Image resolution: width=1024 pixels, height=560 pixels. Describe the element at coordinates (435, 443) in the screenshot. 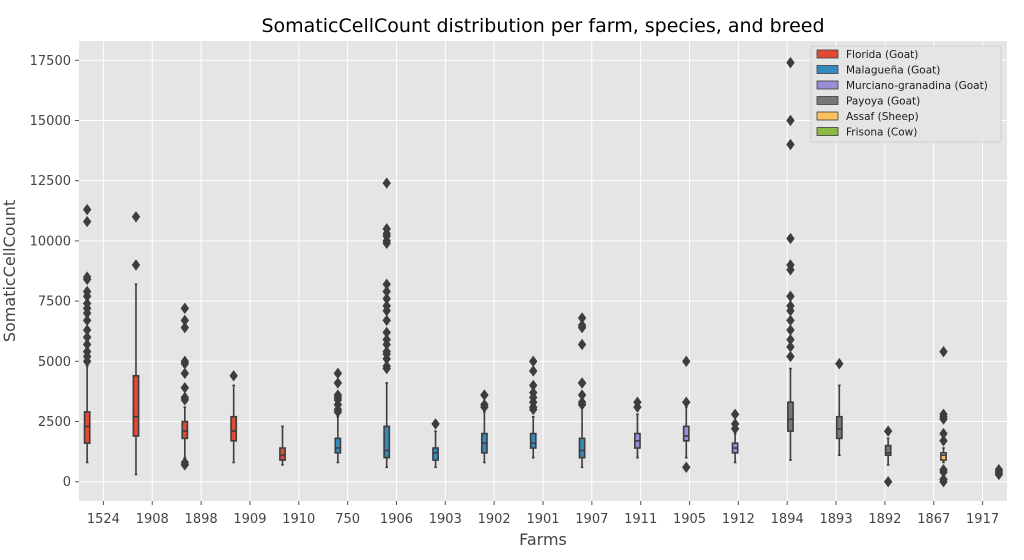

I see `box-1903` at that location.